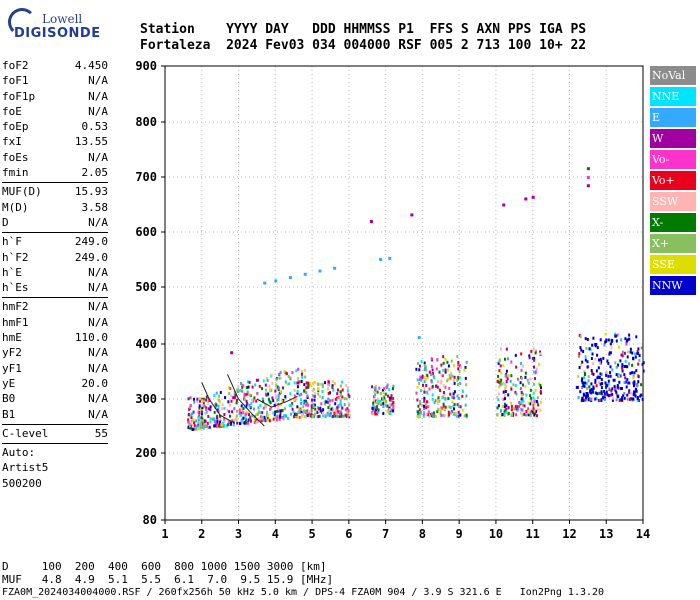  Describe the element at coordinates (496, 534) in the screenshot. I see `x-tick-label: 10` at that location.